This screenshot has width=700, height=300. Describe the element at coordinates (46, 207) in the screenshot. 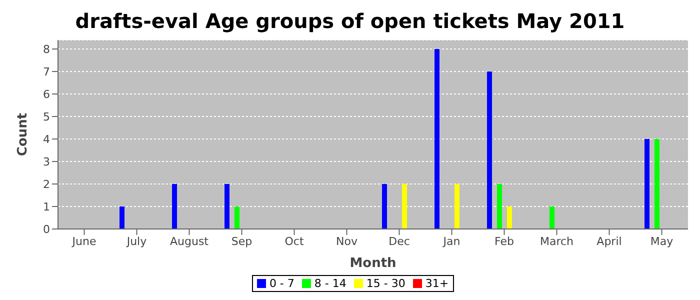

I see `y-tick-label: 1` at that location.